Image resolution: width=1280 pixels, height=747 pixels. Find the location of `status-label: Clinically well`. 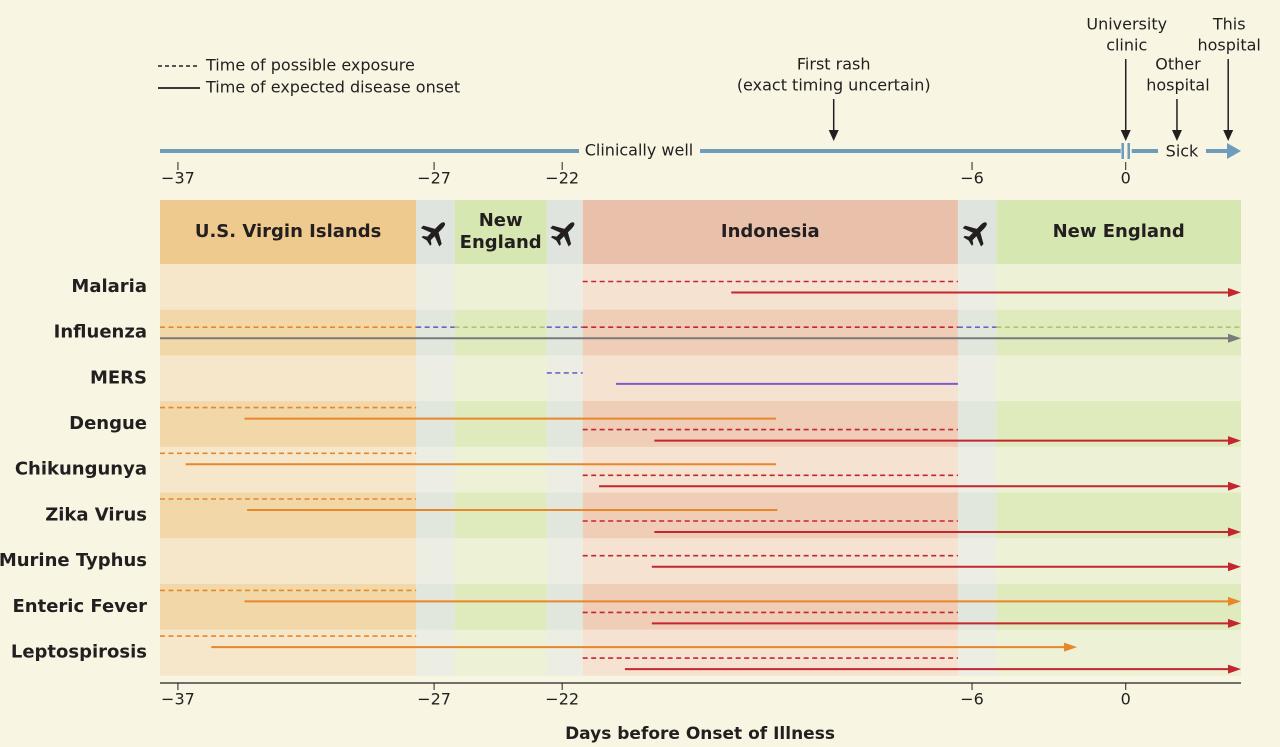

status-label: Clinically well is located at coordinates (639, 150).